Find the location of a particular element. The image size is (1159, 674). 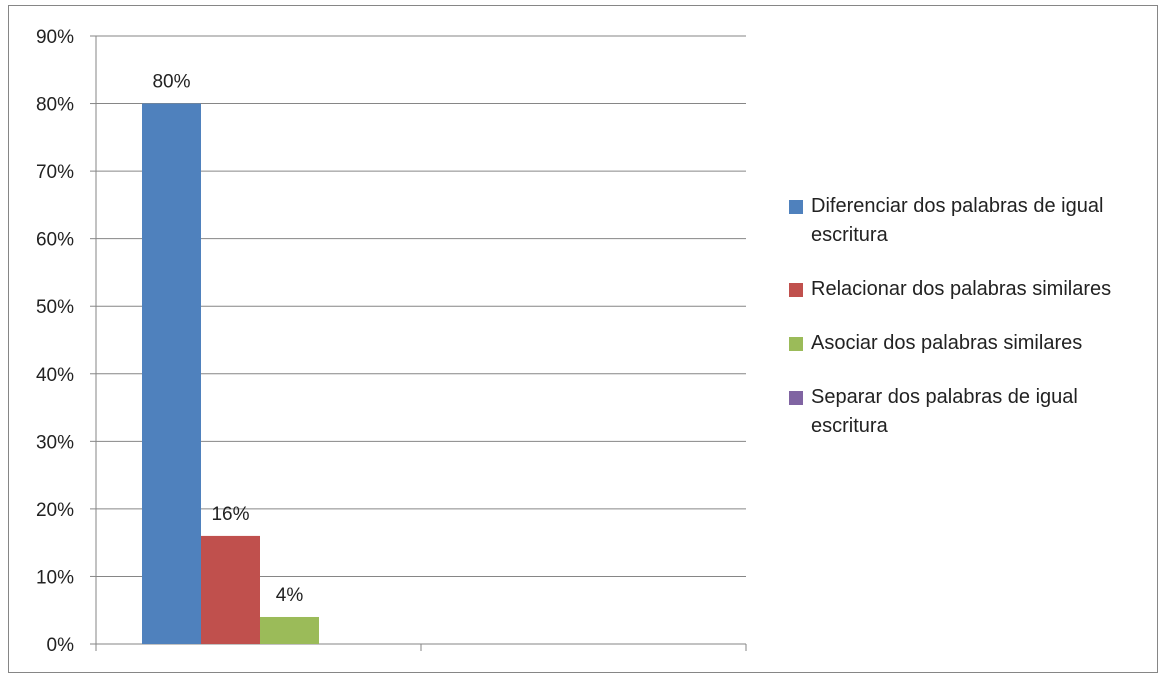

y-tick-label: 60% is located at coordinates (55, 240).